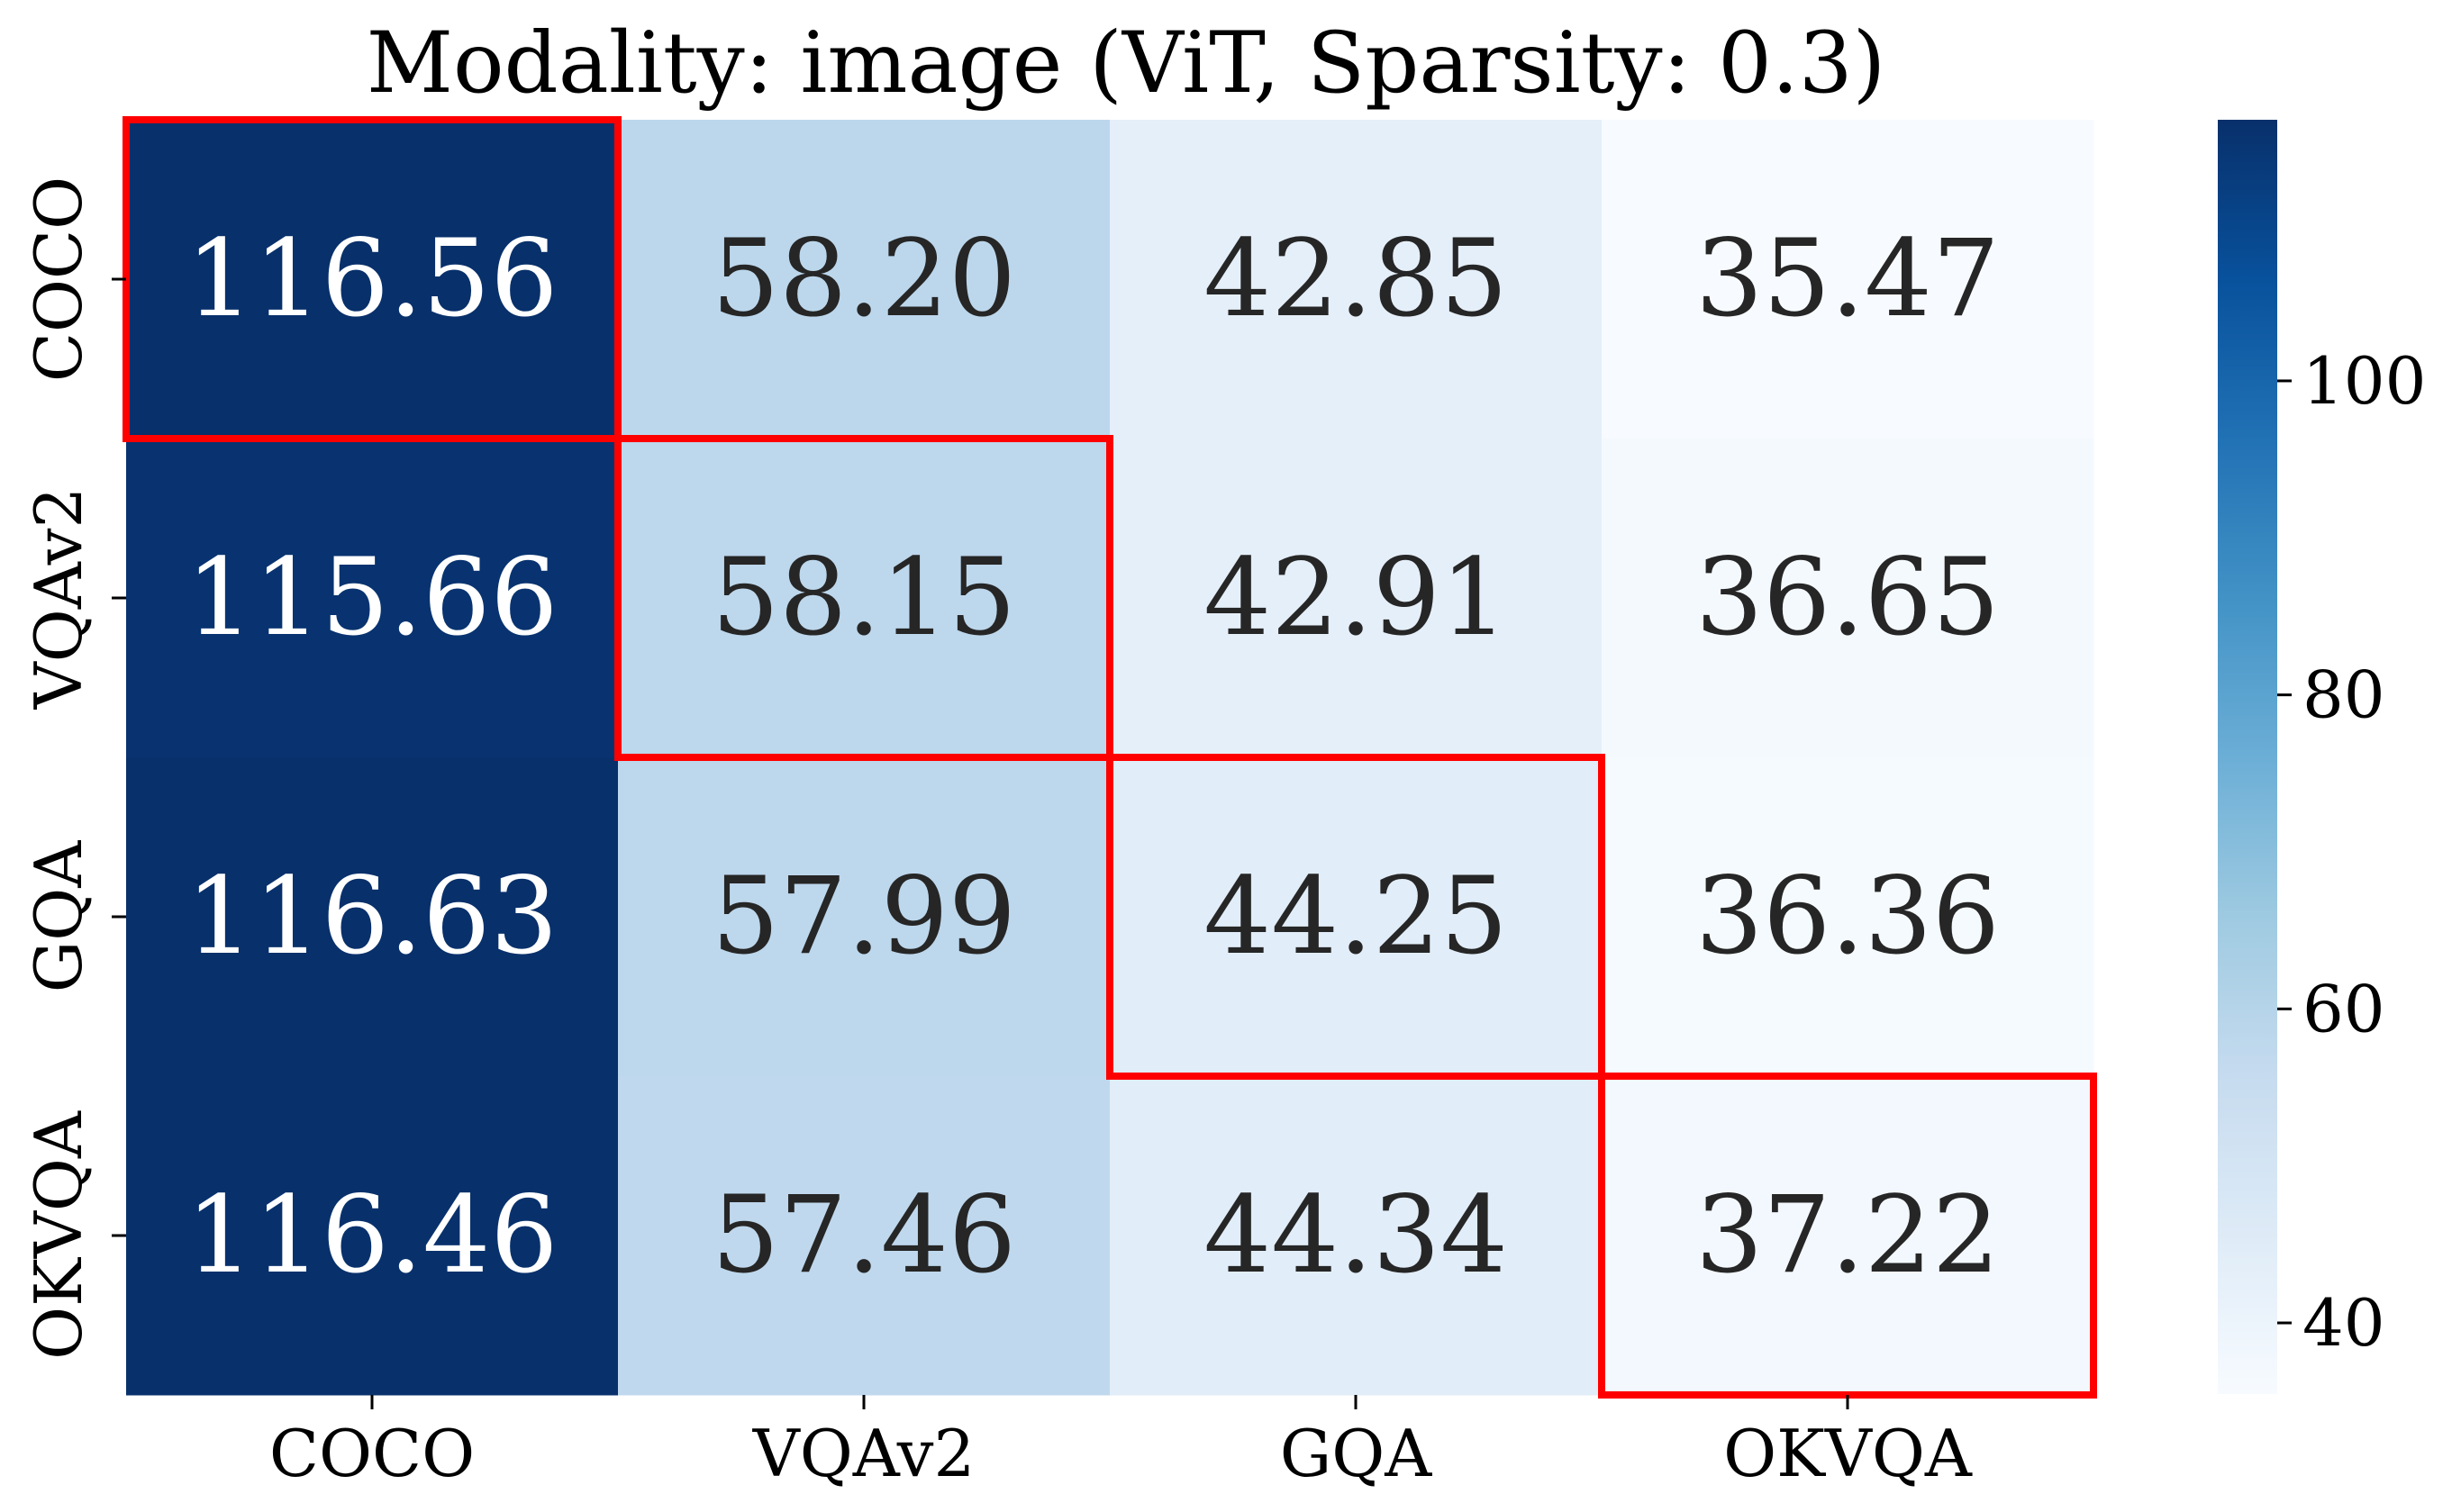 The image size is (2461, 1512). I want to click on chart-title: Modality: image (ViT, Sparsity: 0.3), so click(1126, 63).